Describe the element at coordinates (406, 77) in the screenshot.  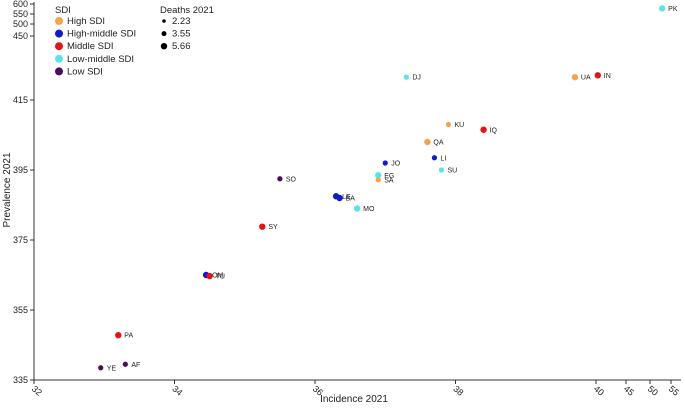
I see `data-point-dj` at that location.